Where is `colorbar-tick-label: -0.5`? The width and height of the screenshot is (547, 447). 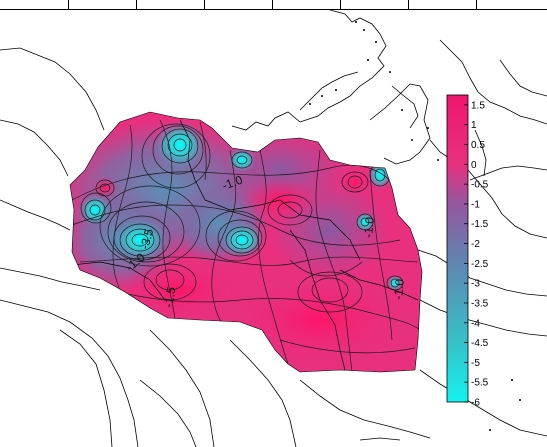
colorbar-tick-label: -0.5 is located at coordinates (480, 185).